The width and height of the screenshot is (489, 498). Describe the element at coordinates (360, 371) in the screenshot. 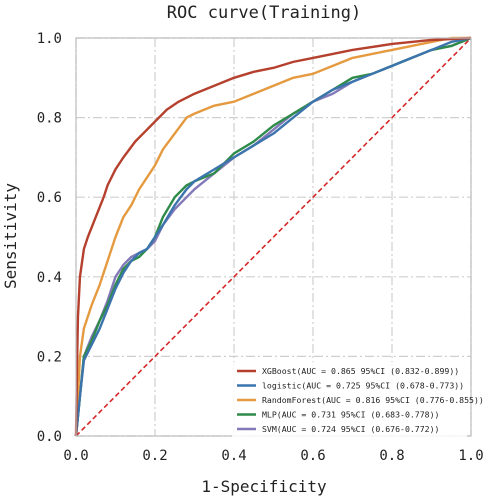

I see `legend-entry: XGBoost(AUC = 0.865 95%CI (0.832-0.899))` at that location.